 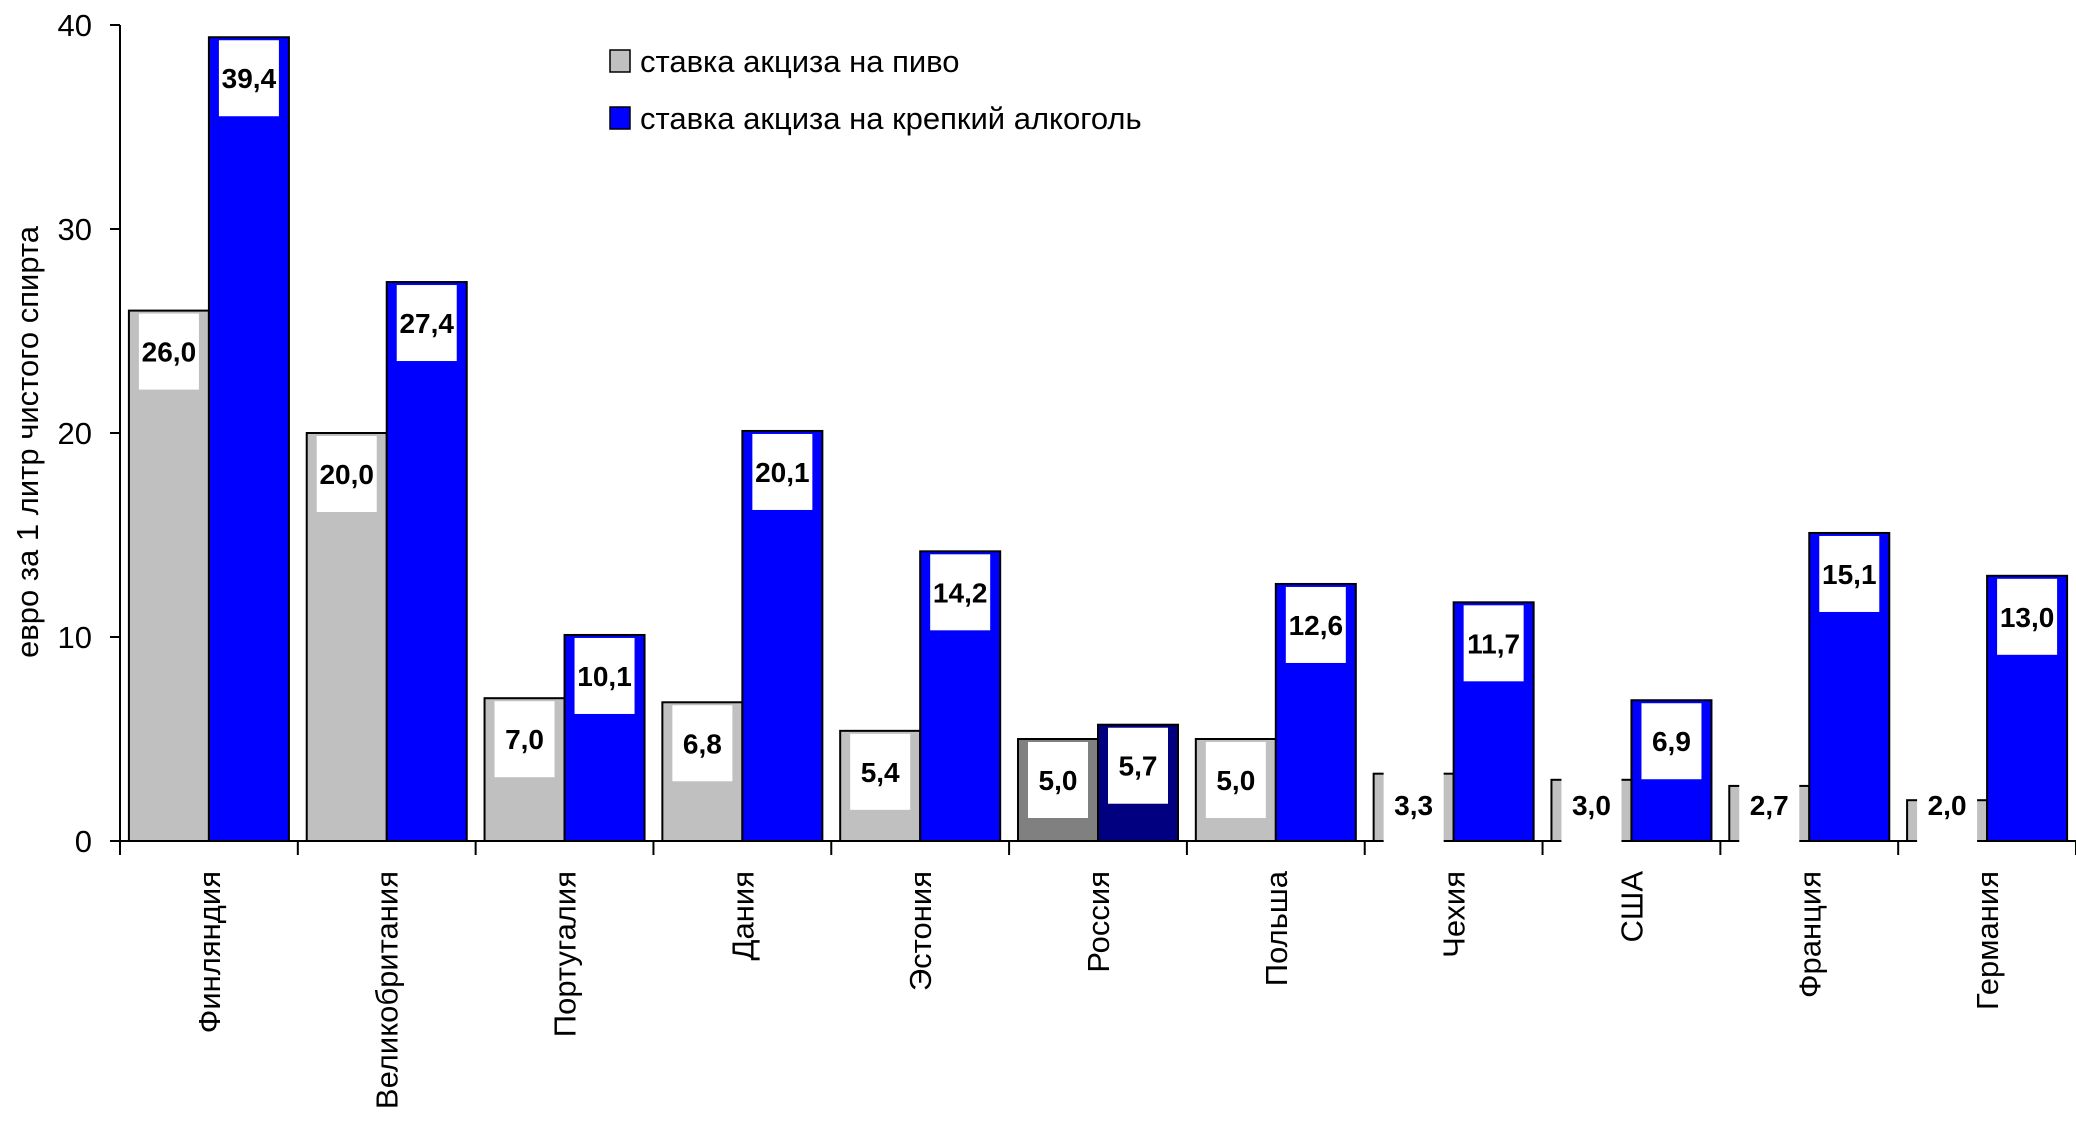 I want to click on y-tick-label: 30, so click(x=75, y=229).